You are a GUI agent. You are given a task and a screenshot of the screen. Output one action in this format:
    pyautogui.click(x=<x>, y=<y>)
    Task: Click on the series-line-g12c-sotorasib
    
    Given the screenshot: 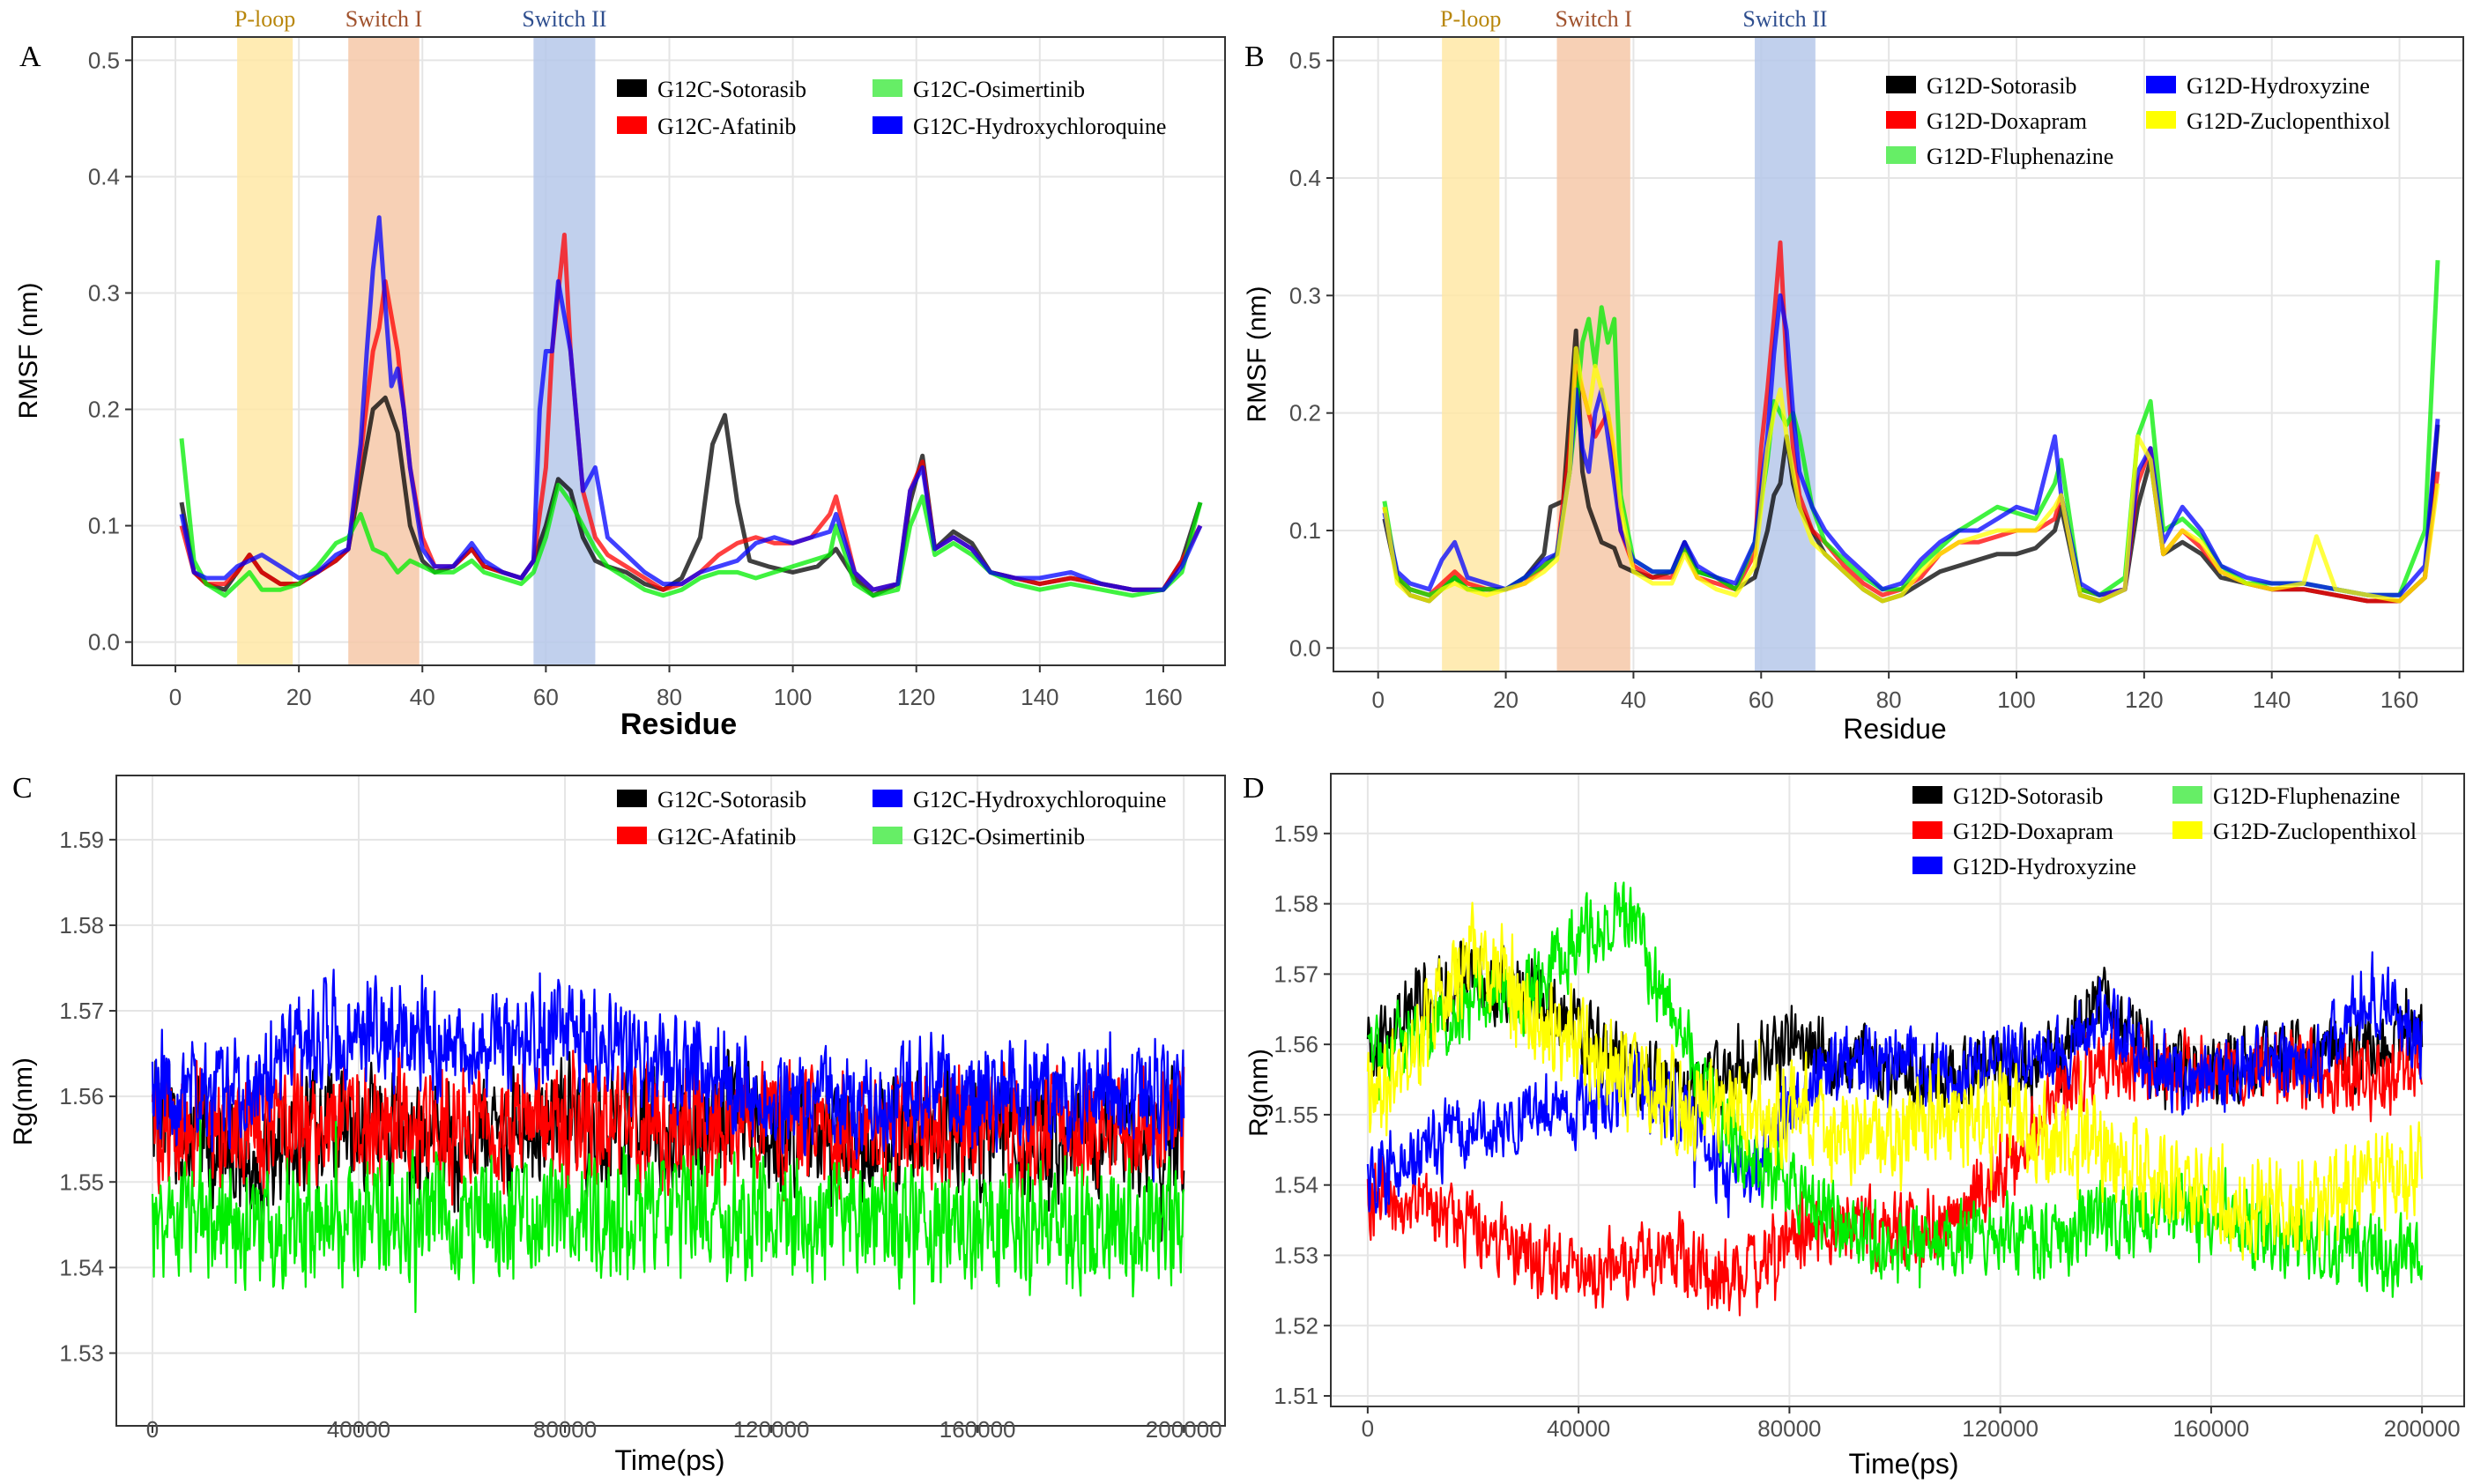 What is the action you would take?
    pyautogui.click(x=691, y=496)
    